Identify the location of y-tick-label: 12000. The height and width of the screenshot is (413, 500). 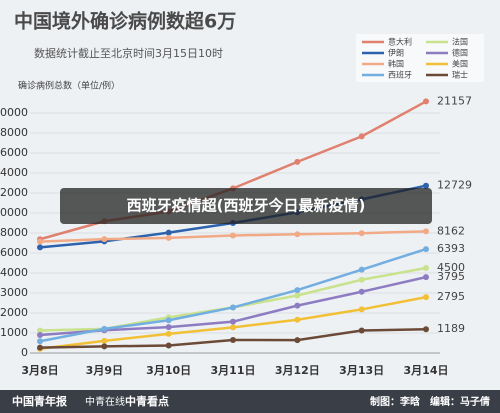
(14, 192).